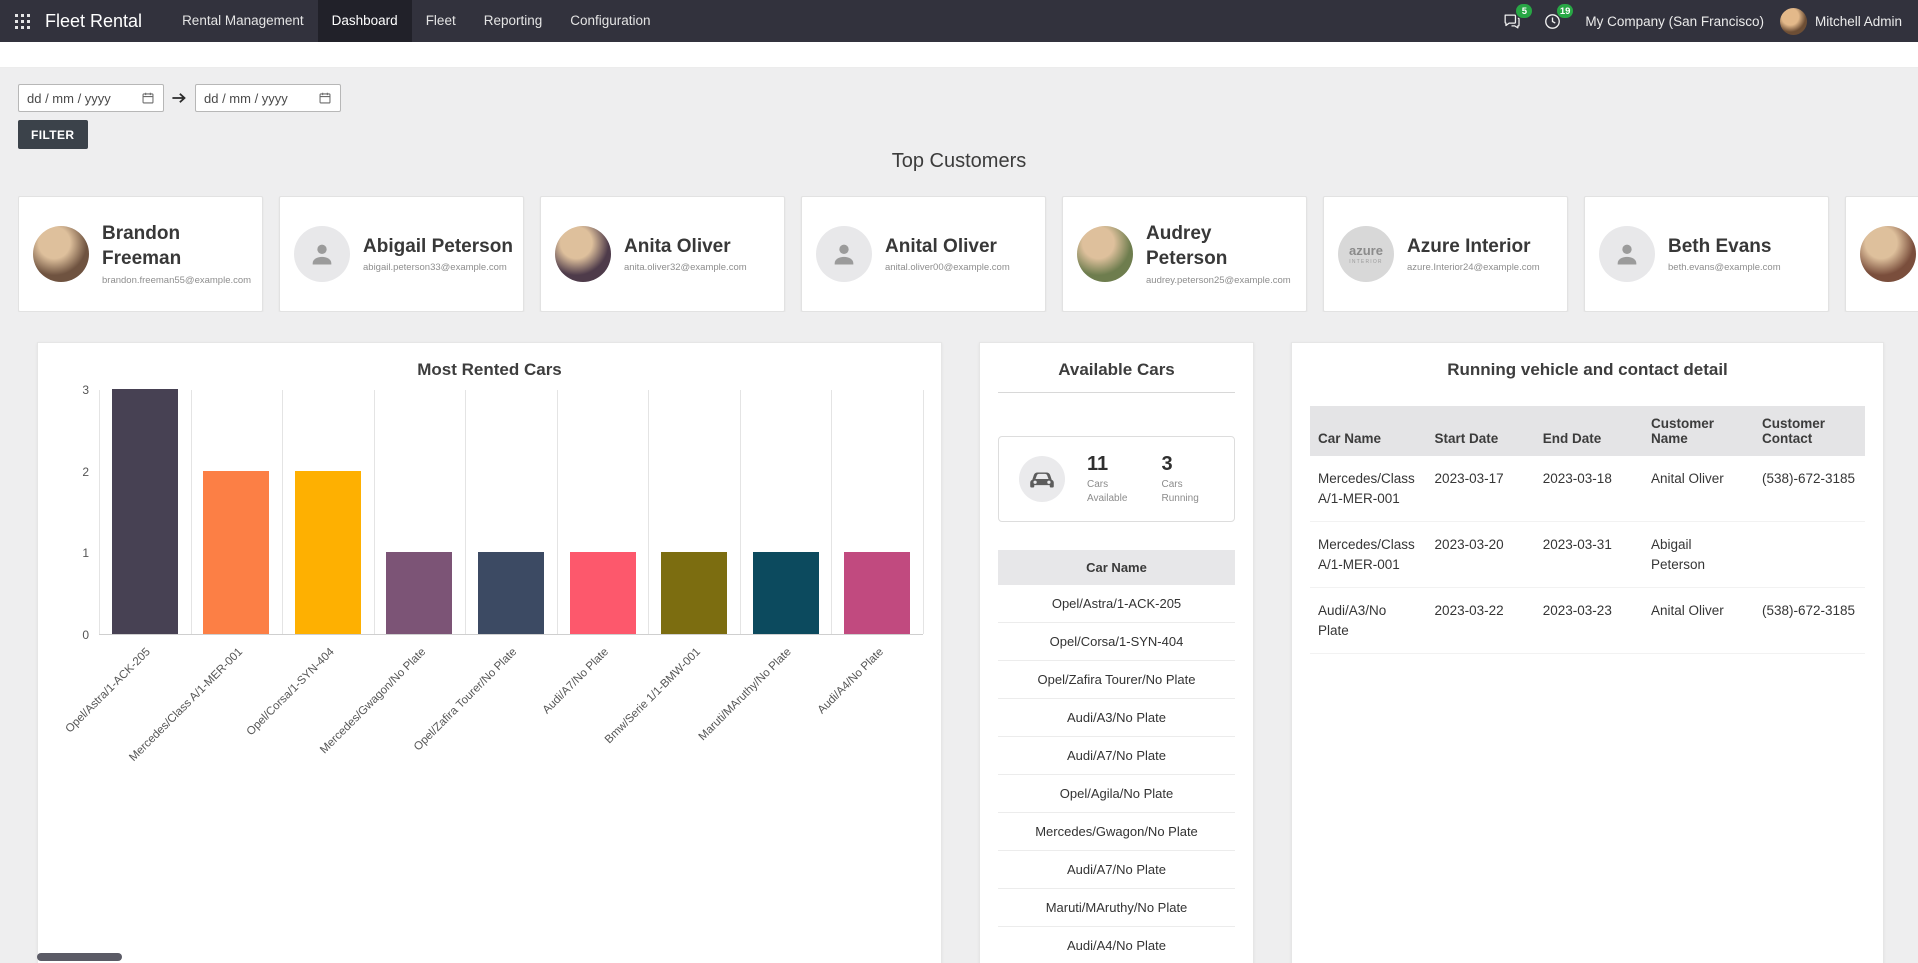 This screenshot has height=963, width=1918. What do you see at coordinates (1180, 491) in the screenshot?
I see `cars-running-label: Cars Running` at bounding box center [1180, 491].